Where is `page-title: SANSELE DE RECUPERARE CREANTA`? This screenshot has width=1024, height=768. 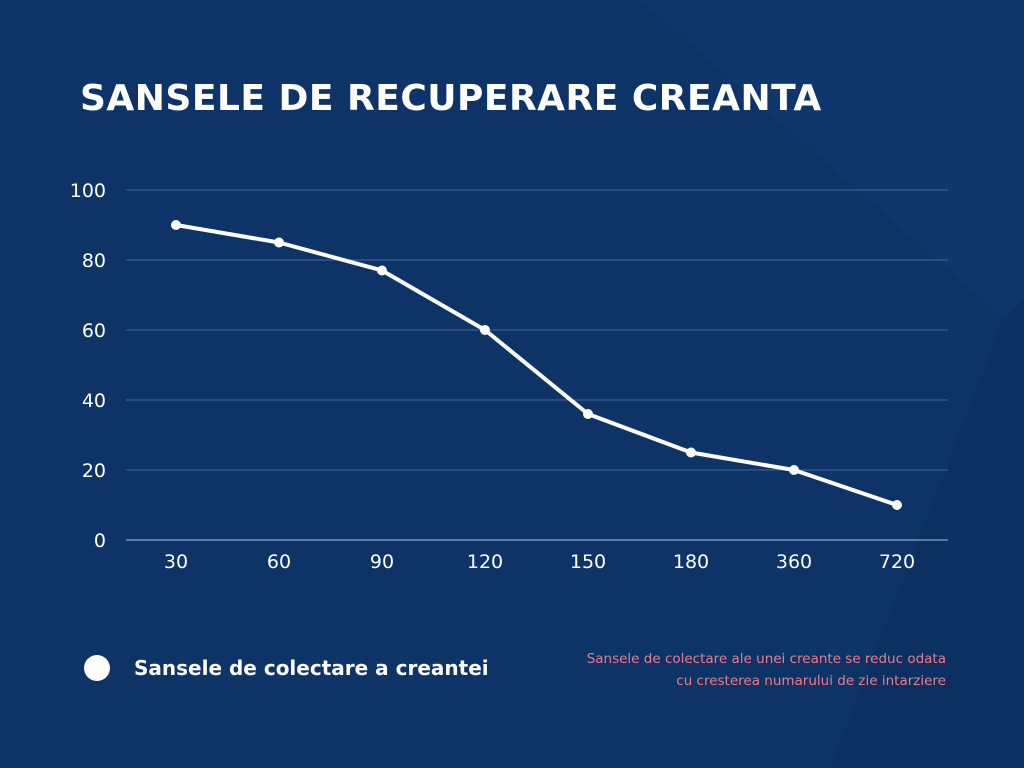
page-title: SANSELE DE RECUPERARE CREANTA is located at coordinates (451, 98).